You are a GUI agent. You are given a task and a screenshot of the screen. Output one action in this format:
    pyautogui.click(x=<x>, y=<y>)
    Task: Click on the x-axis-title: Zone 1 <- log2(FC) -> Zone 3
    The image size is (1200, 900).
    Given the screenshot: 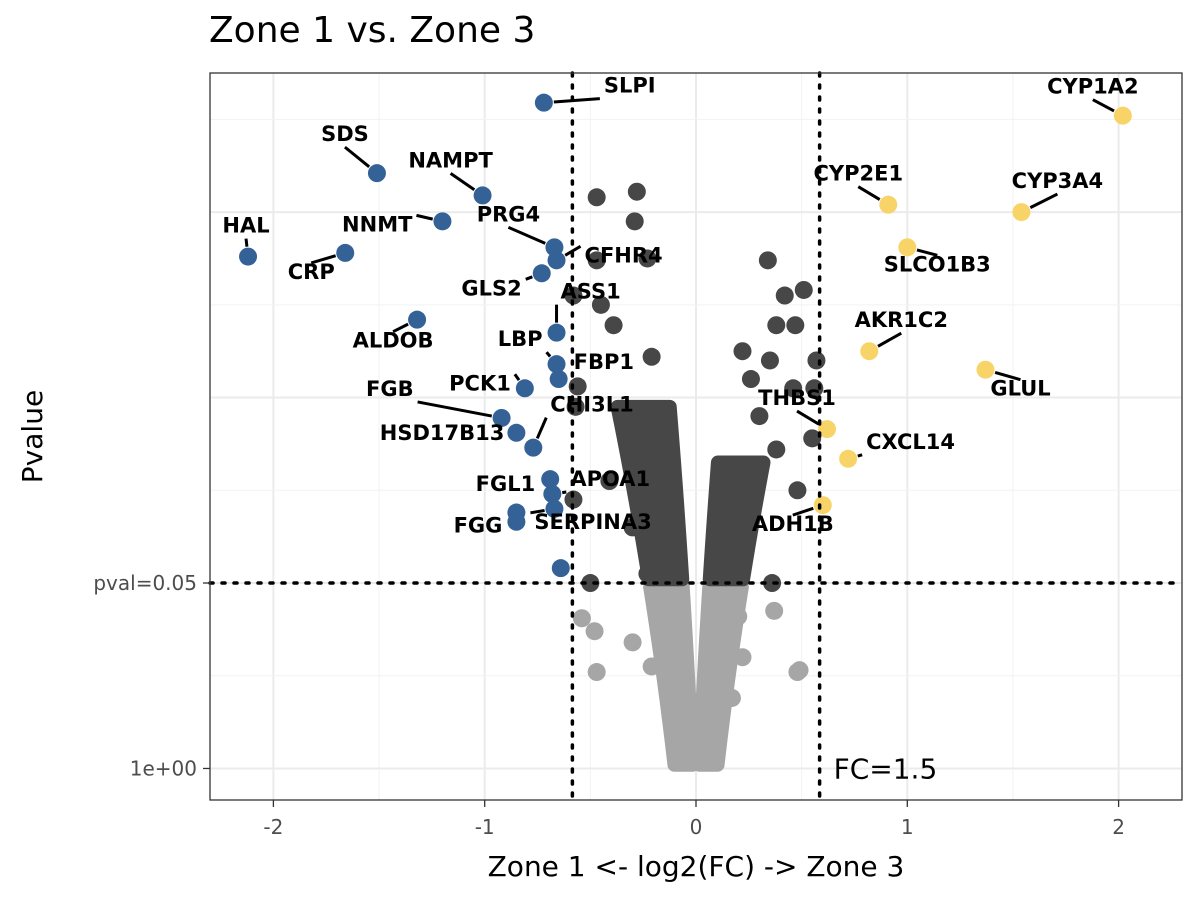 What is the action you would take?
    pyautogui.click(x=696, y=866)
    